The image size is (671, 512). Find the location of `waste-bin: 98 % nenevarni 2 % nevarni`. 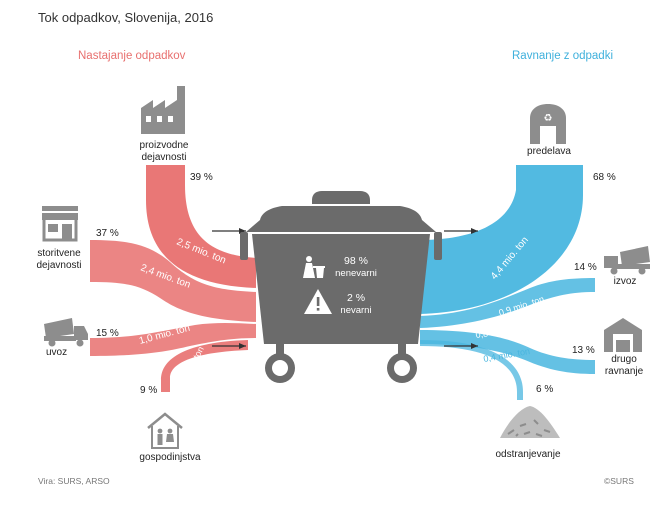

waste-bin: 98 % nenevarni 2 % nevarni is located at coordinates (341, 287).